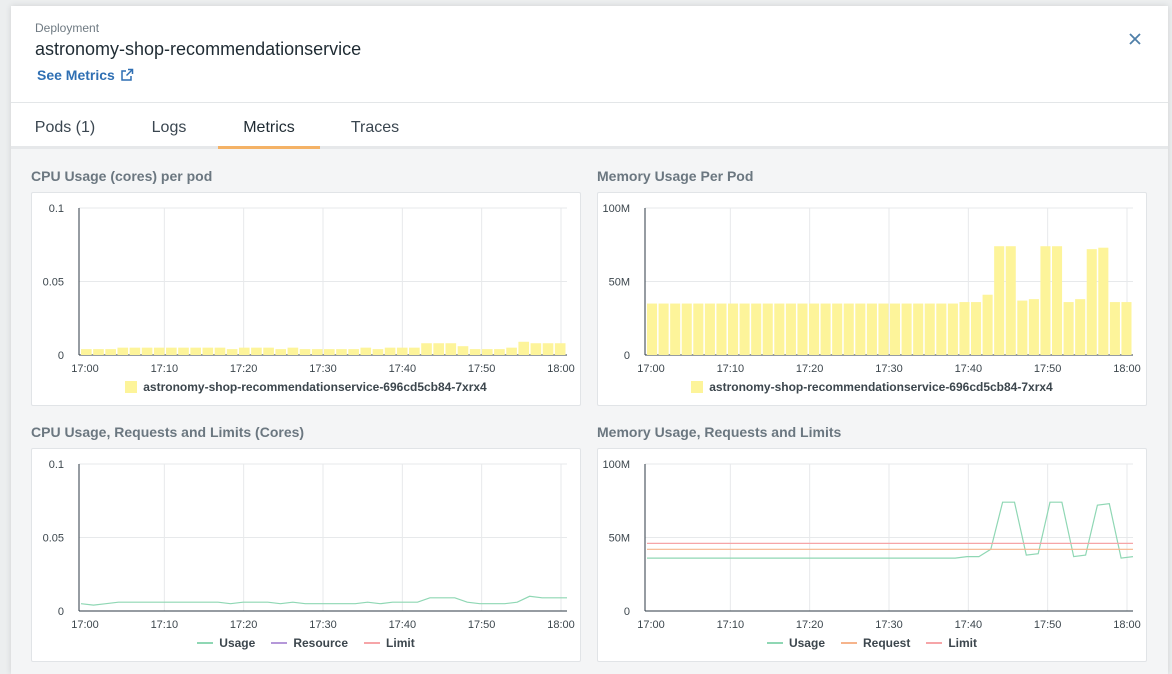 This screenshot has height=674, width=1172. I want to click on legend-label: Usage, so click(806, 643).